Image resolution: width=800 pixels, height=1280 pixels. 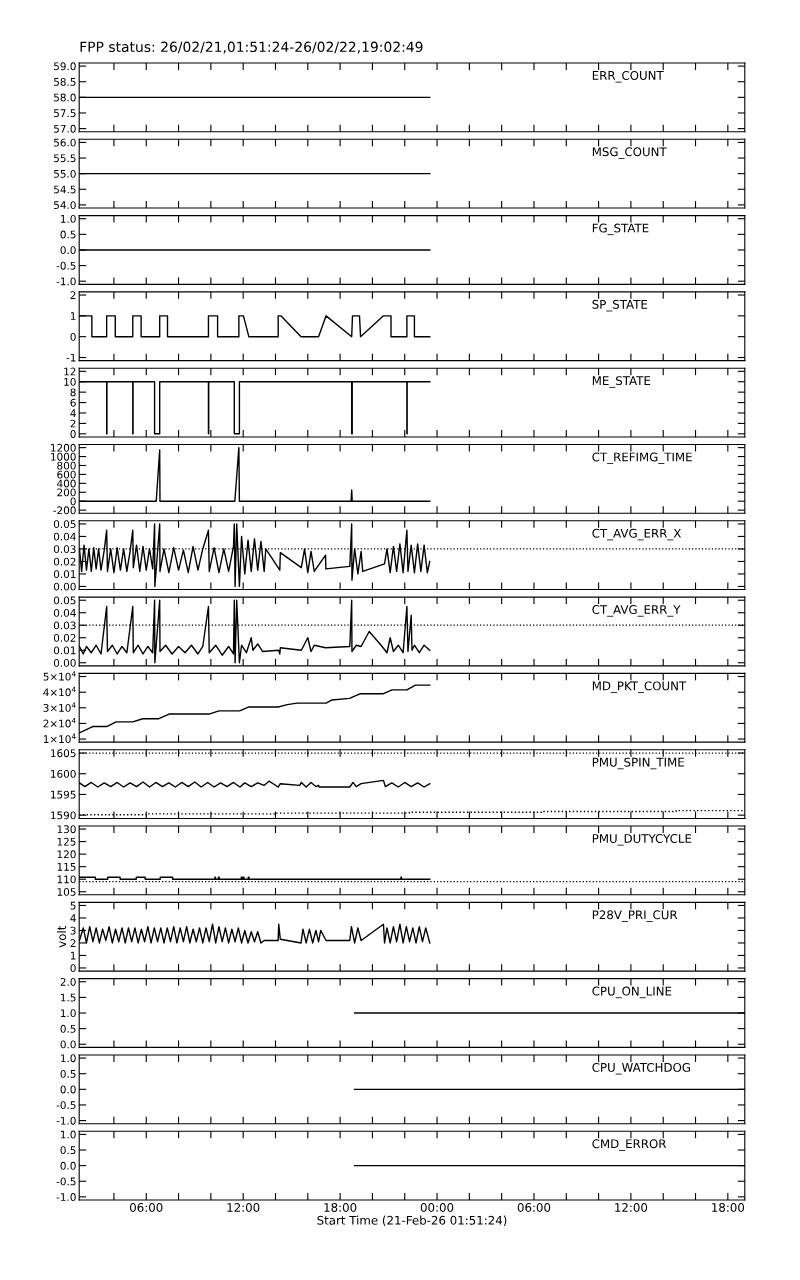 I want to click on y-tick-label: 59.0, so click(x=65, y=66).